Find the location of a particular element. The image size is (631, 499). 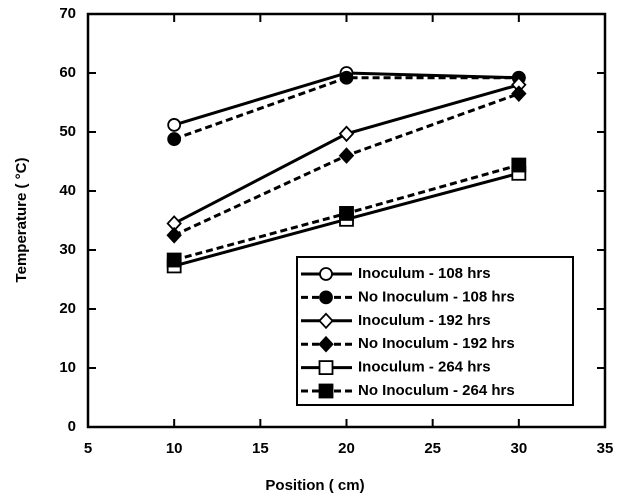

x-tick-label: 15 is located at coordinates (260, 448).